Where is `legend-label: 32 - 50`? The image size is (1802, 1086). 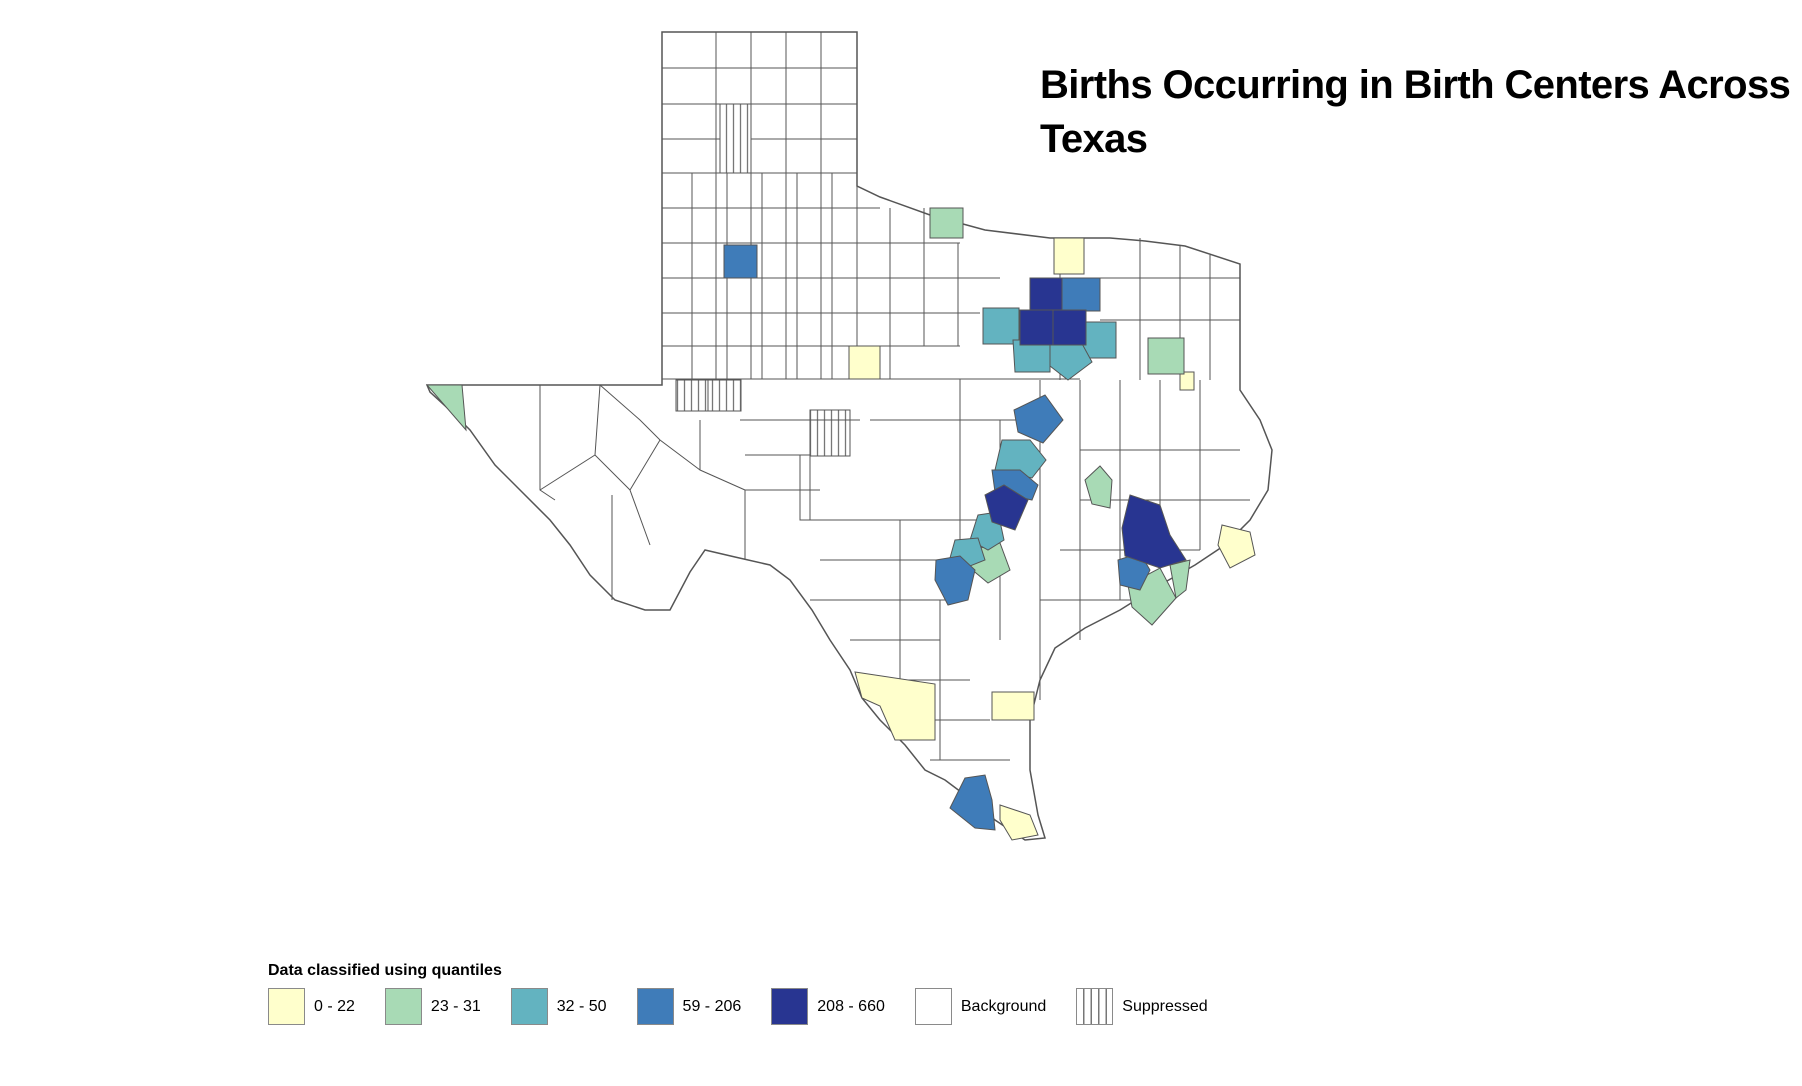
legend-label: 32 - 50 is located at coordinates (581, 1006).